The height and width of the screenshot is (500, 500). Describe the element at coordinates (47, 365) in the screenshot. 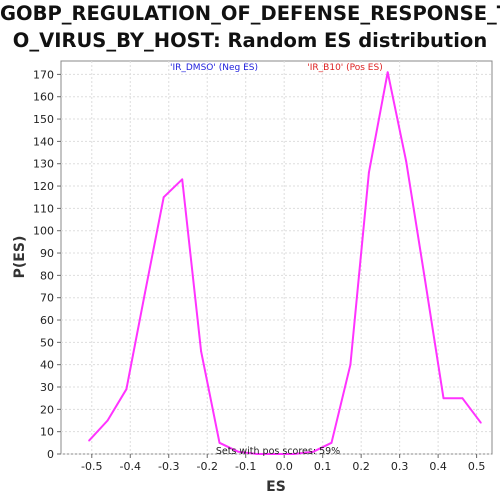

I see `y-tick-label: 40` at that location.